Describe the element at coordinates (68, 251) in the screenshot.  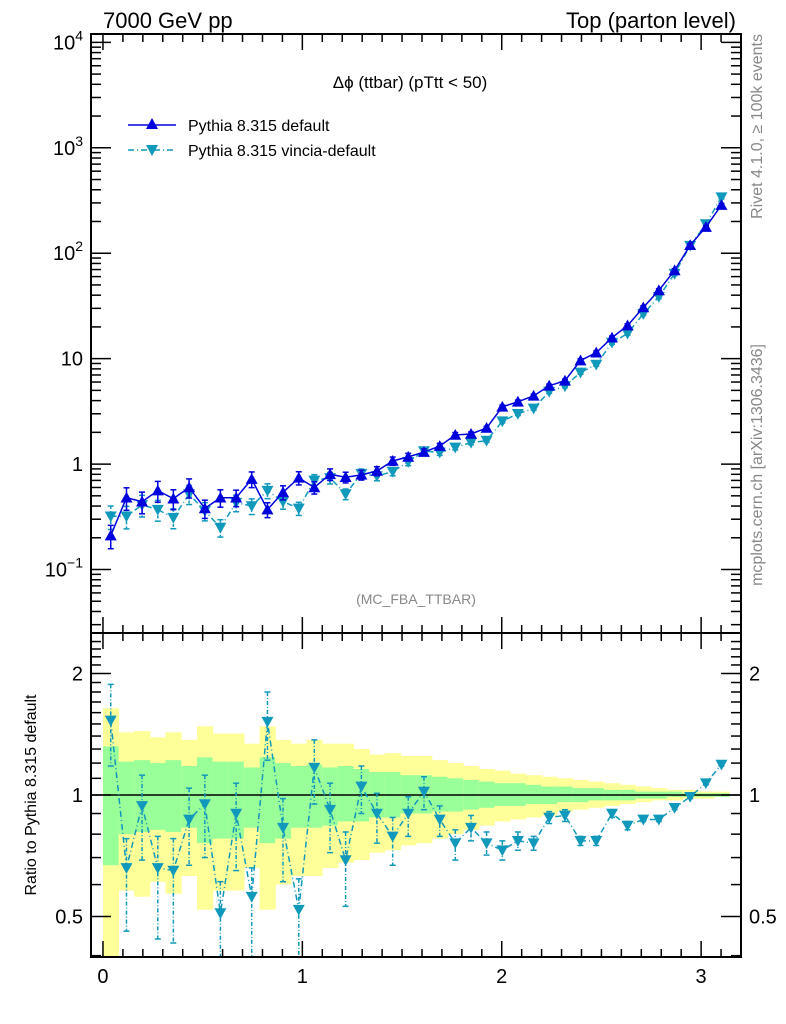
I see `y-tick-label: 10²` at that location.